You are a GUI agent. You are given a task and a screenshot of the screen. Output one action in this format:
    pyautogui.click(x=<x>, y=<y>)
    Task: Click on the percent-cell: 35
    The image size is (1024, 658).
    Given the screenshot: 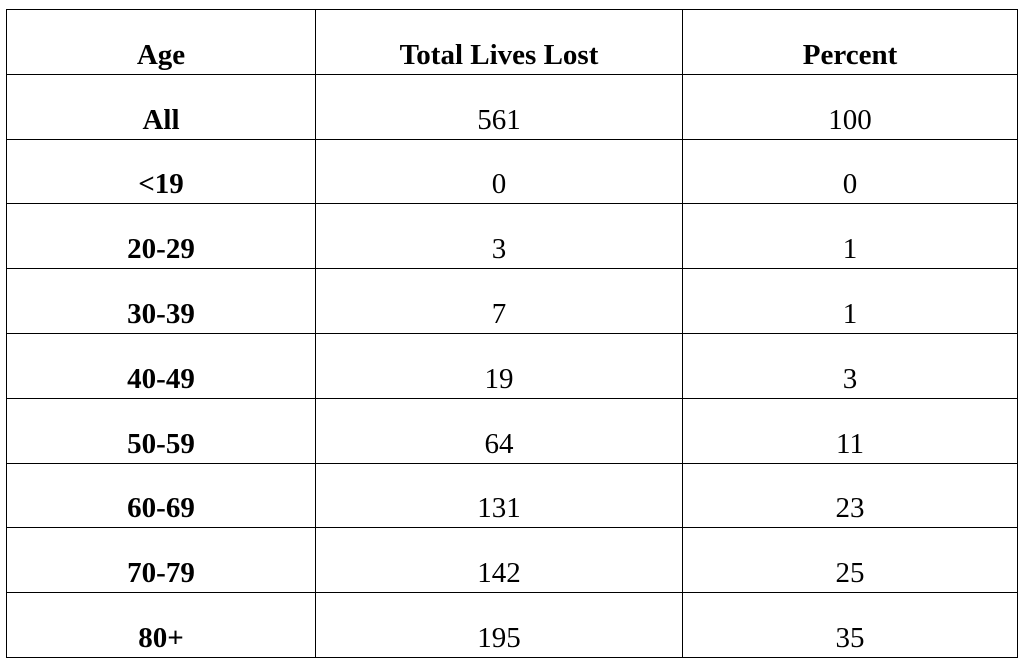 What is the action you would take?
    pyautogui.click(x=850, y=625)
    